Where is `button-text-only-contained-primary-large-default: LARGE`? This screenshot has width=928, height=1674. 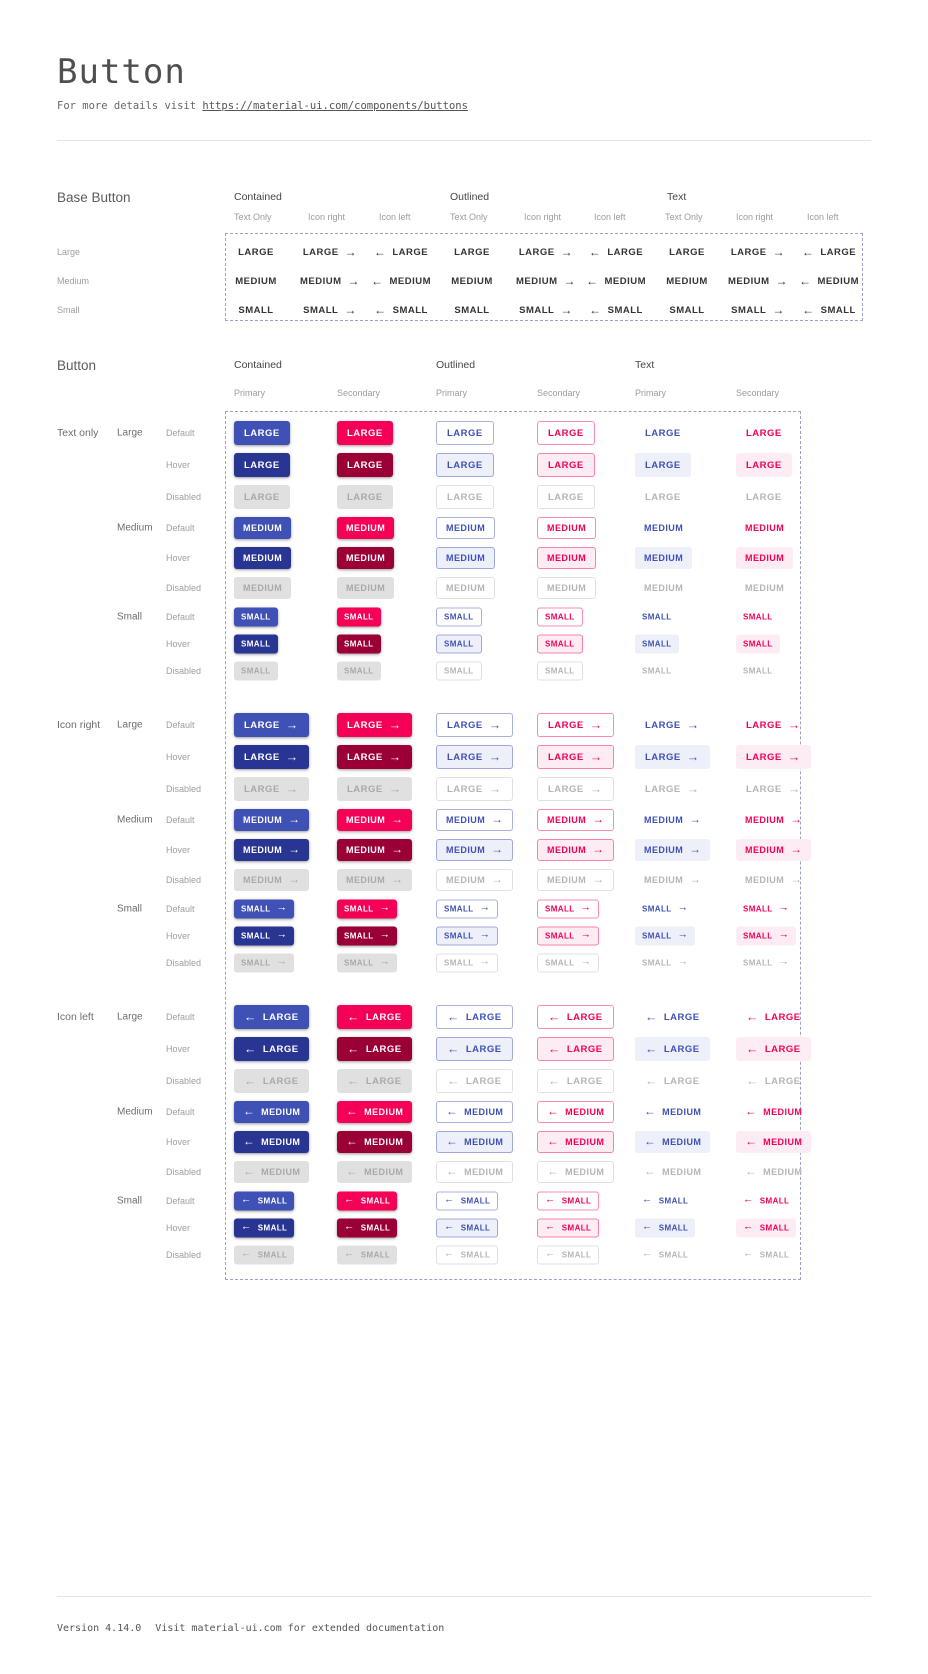 button-text-only-contained-primary-large-default: LARGE is located at coordinates (262, 433).